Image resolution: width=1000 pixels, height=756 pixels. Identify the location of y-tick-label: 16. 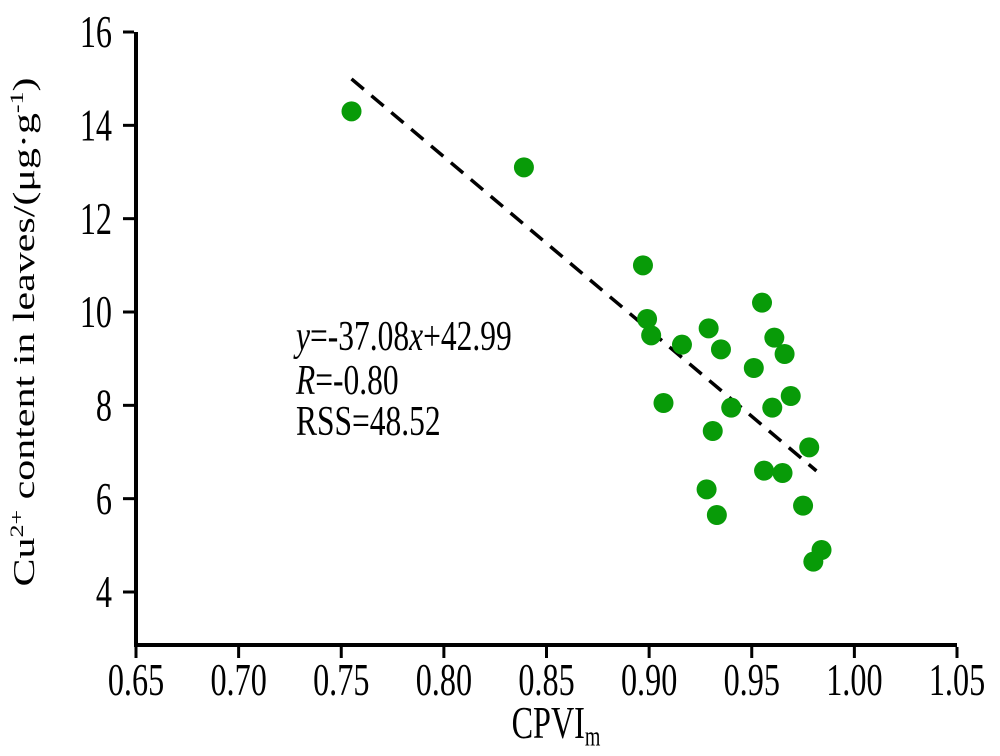
(96, 32).